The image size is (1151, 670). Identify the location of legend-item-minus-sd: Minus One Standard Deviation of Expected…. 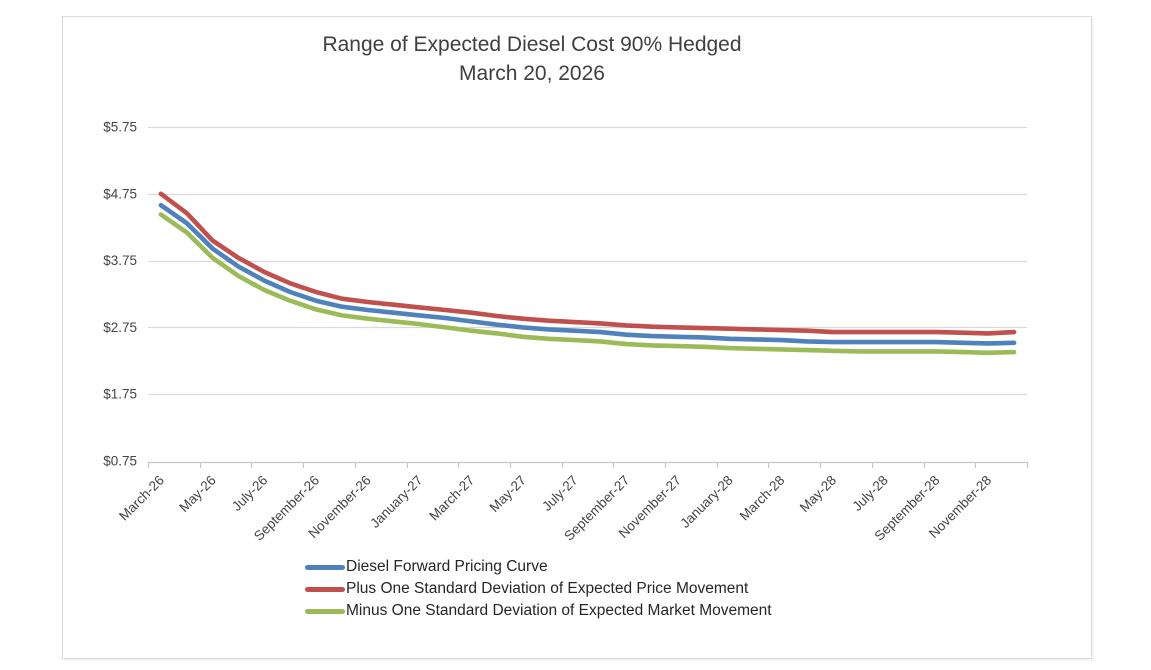
(538, 611).